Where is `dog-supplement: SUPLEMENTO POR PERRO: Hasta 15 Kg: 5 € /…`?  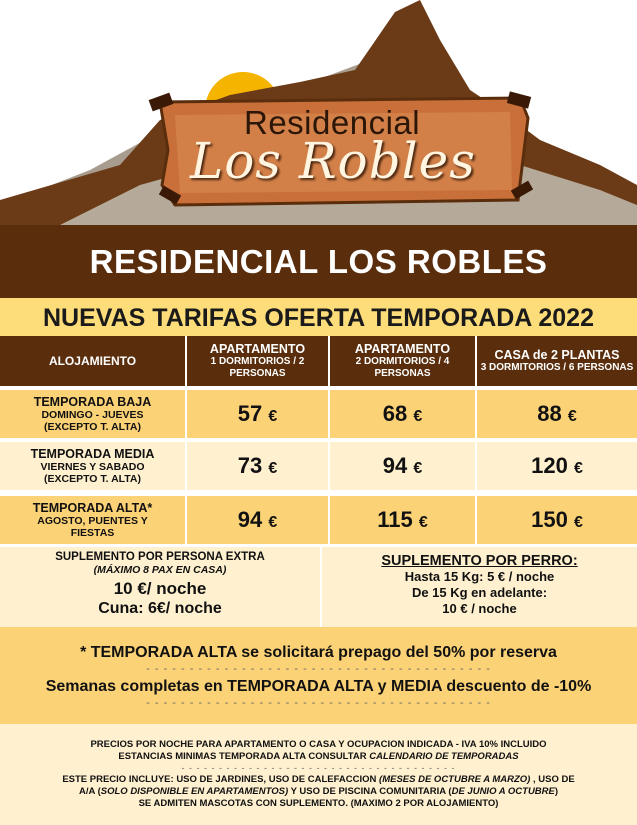 dog-supplement: SUPLEMENTO POR PERRO: Hasta 15 Kg: 5 € /… is located at coordinates (479, 584).